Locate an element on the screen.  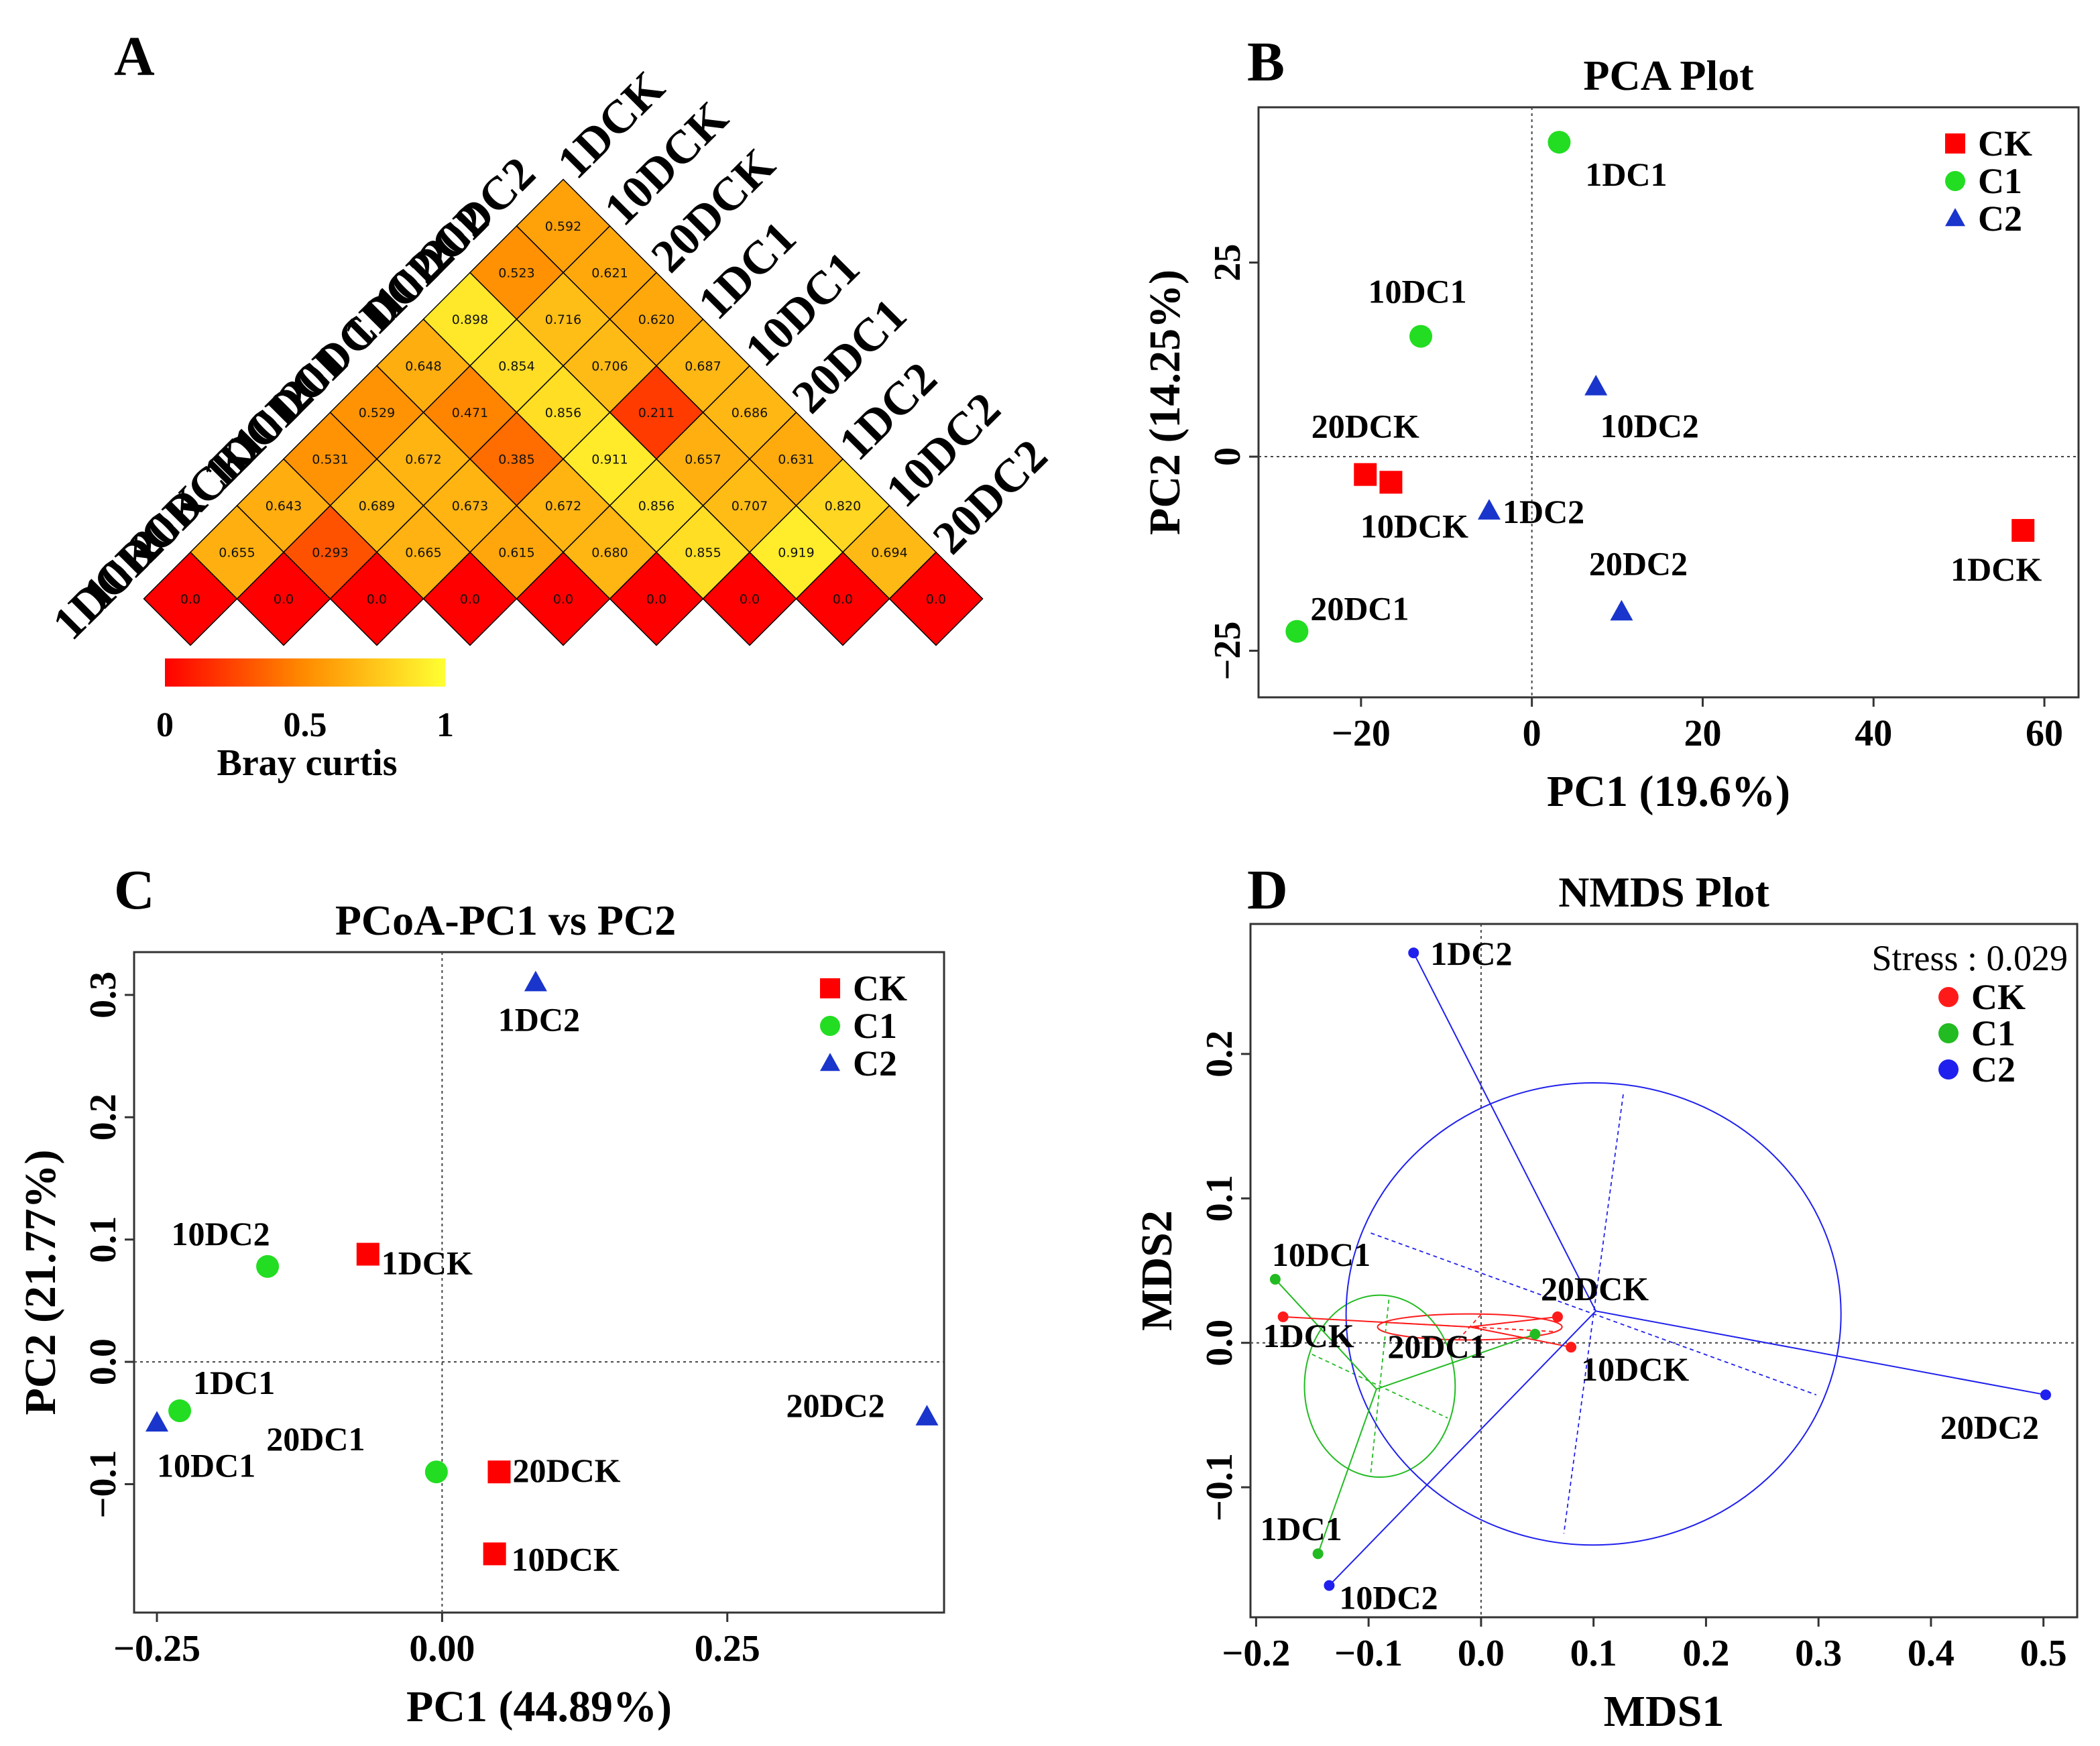
x-tick-label: 60 is located at coordinates (2044, 734).